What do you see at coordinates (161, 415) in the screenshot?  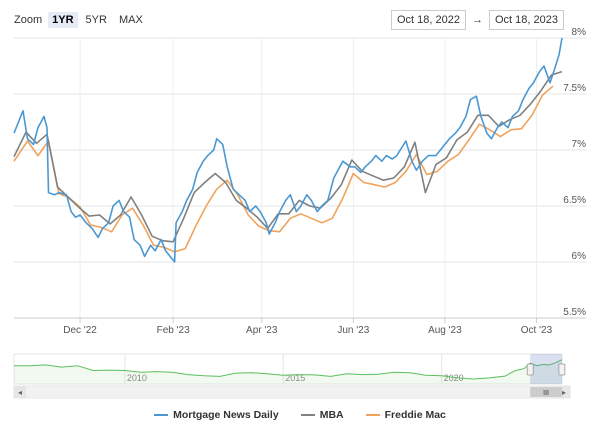 I see `legend-swatch-mnd` at bounding box center [161, 415].